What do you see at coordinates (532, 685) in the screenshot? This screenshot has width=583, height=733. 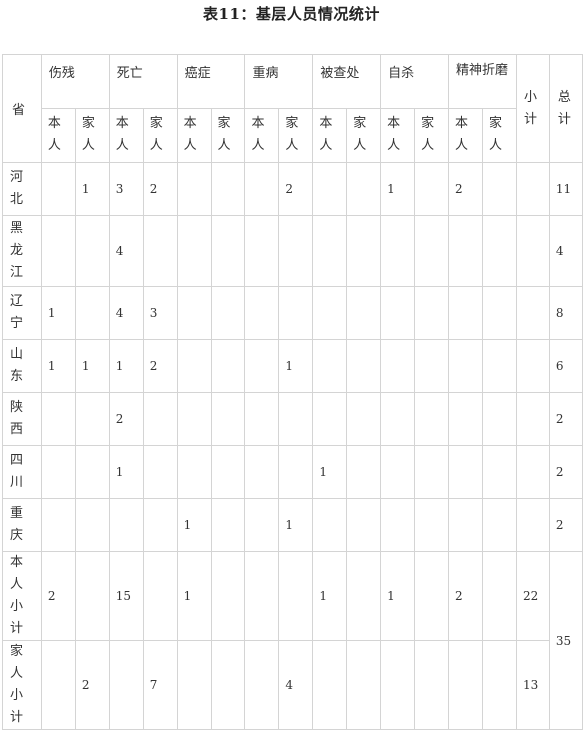 I see `subtotal-cell: 13` at bounding box center [532, 685].